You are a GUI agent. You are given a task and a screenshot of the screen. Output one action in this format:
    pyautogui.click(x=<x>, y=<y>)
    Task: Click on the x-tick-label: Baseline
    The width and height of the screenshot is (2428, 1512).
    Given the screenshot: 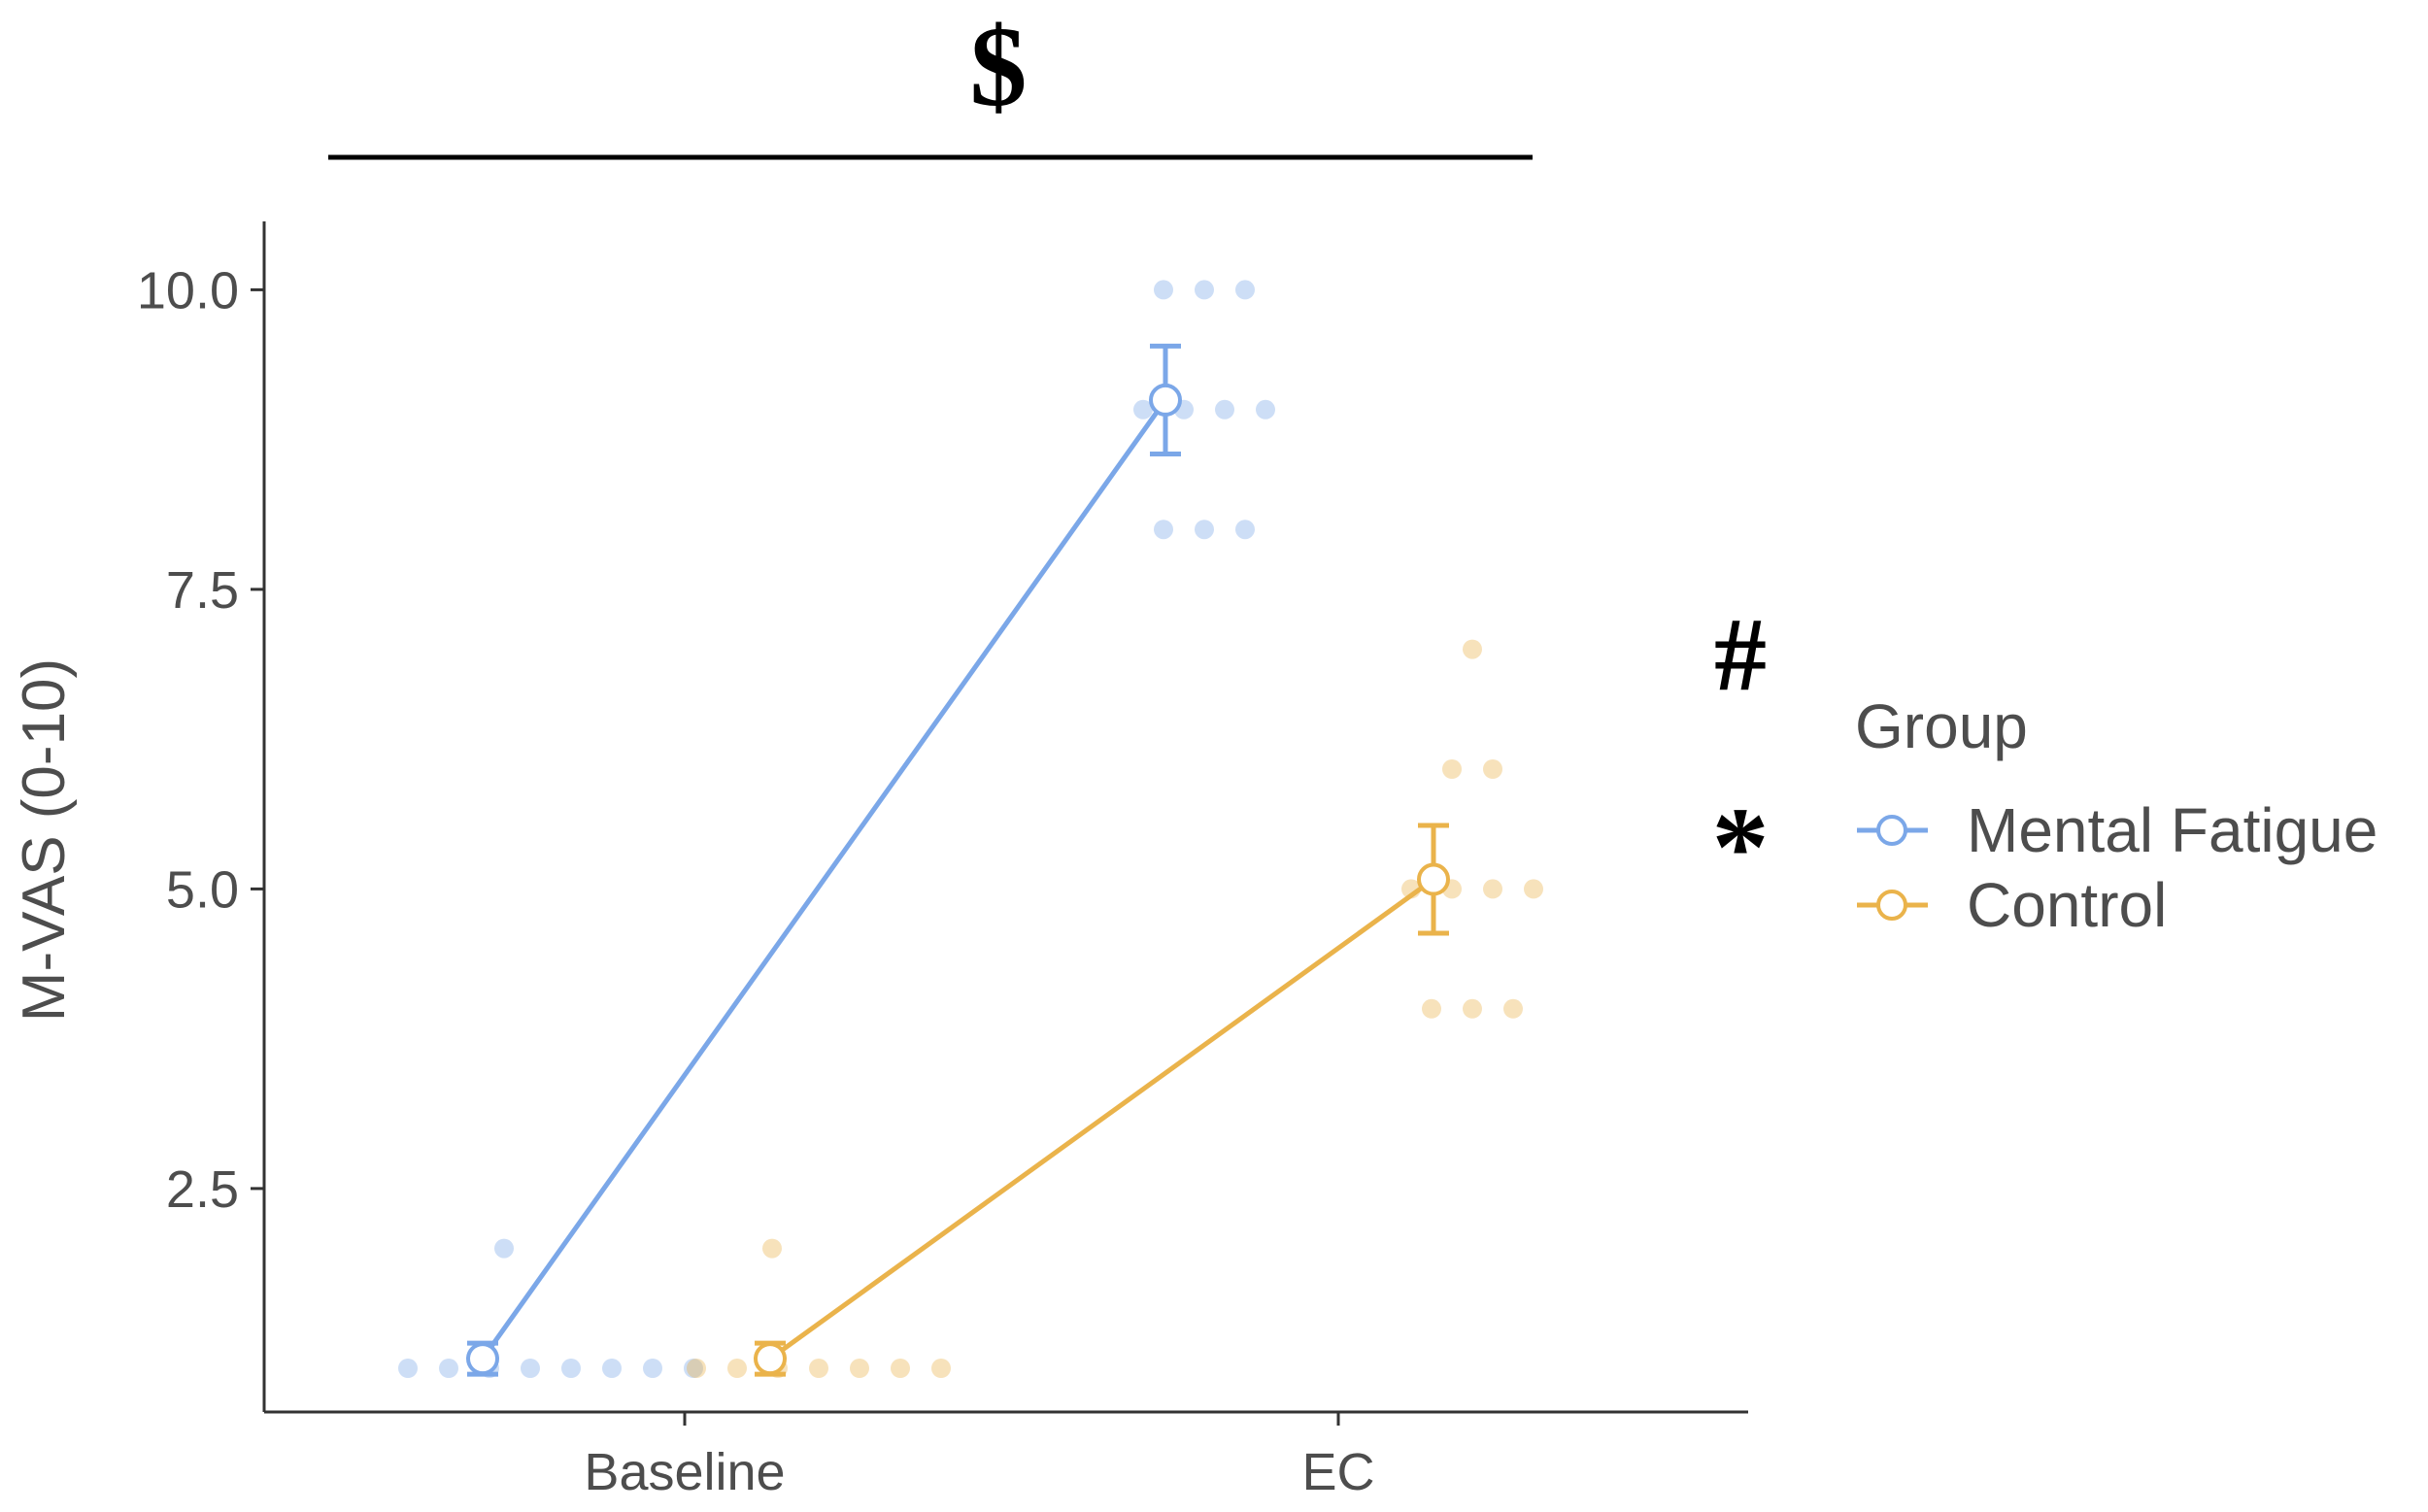 What is the action you would take?
    pyautogui.click(x=684, y=1472)
    